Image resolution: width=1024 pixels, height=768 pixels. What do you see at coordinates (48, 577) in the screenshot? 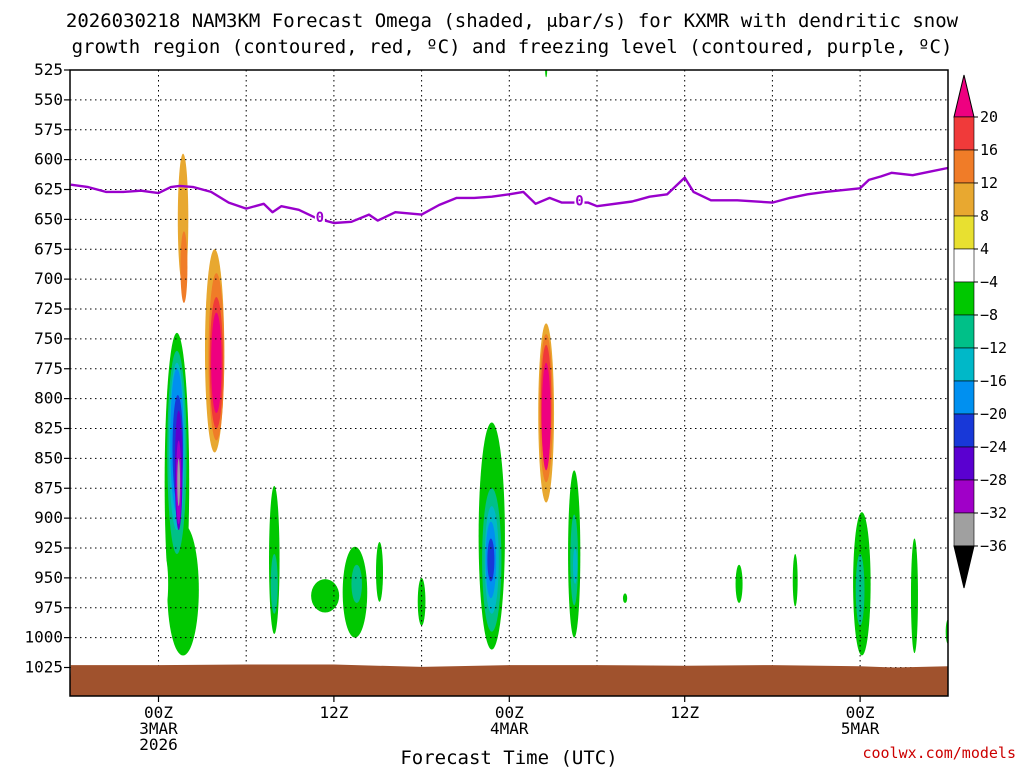
I see `y-tick-label-950: 950` at bounding box center [48, 577].